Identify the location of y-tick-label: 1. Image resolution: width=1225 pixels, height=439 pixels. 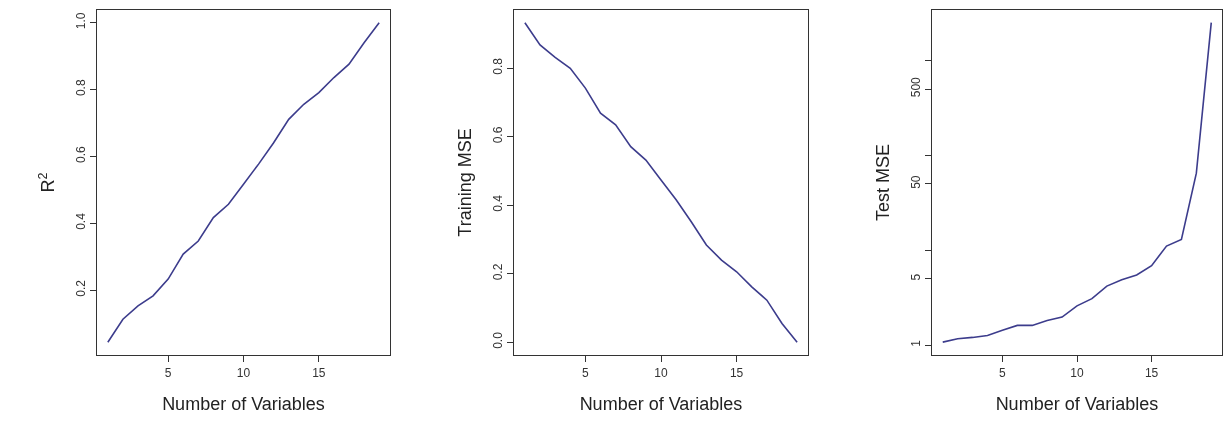
(916, 343).